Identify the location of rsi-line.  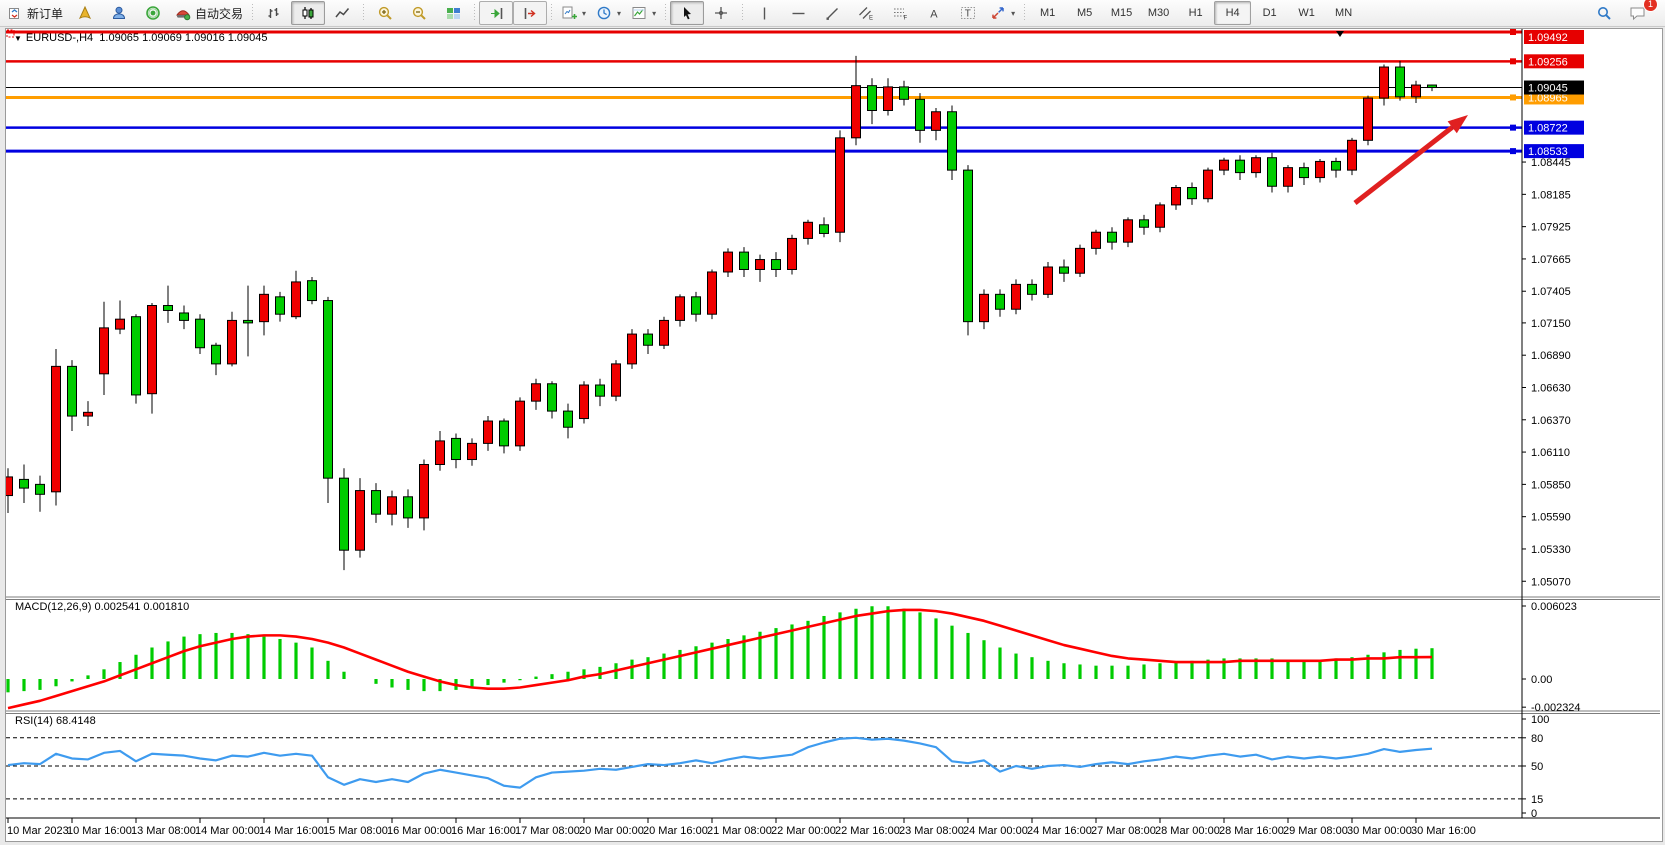
(720, 762).